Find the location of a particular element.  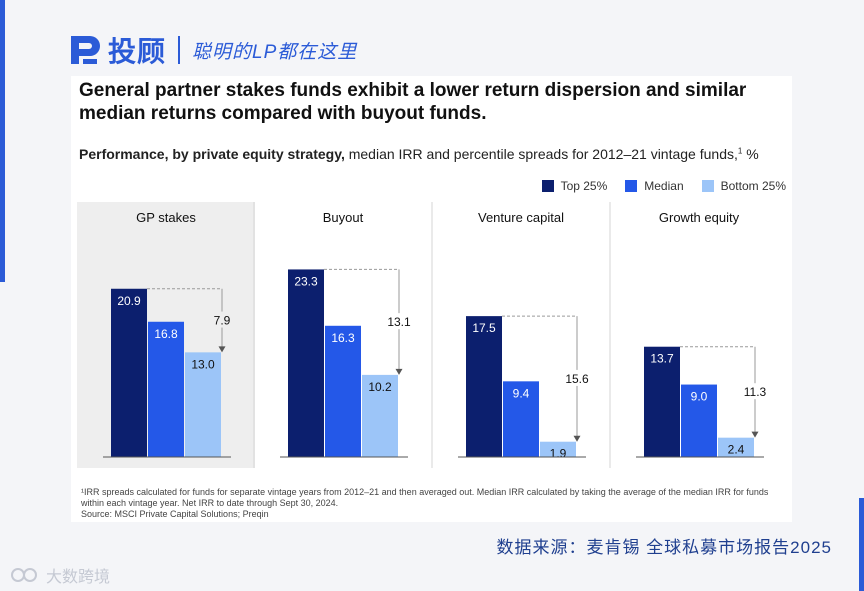

spread-arrowhead-buyout is located at coordinates (399, 371).